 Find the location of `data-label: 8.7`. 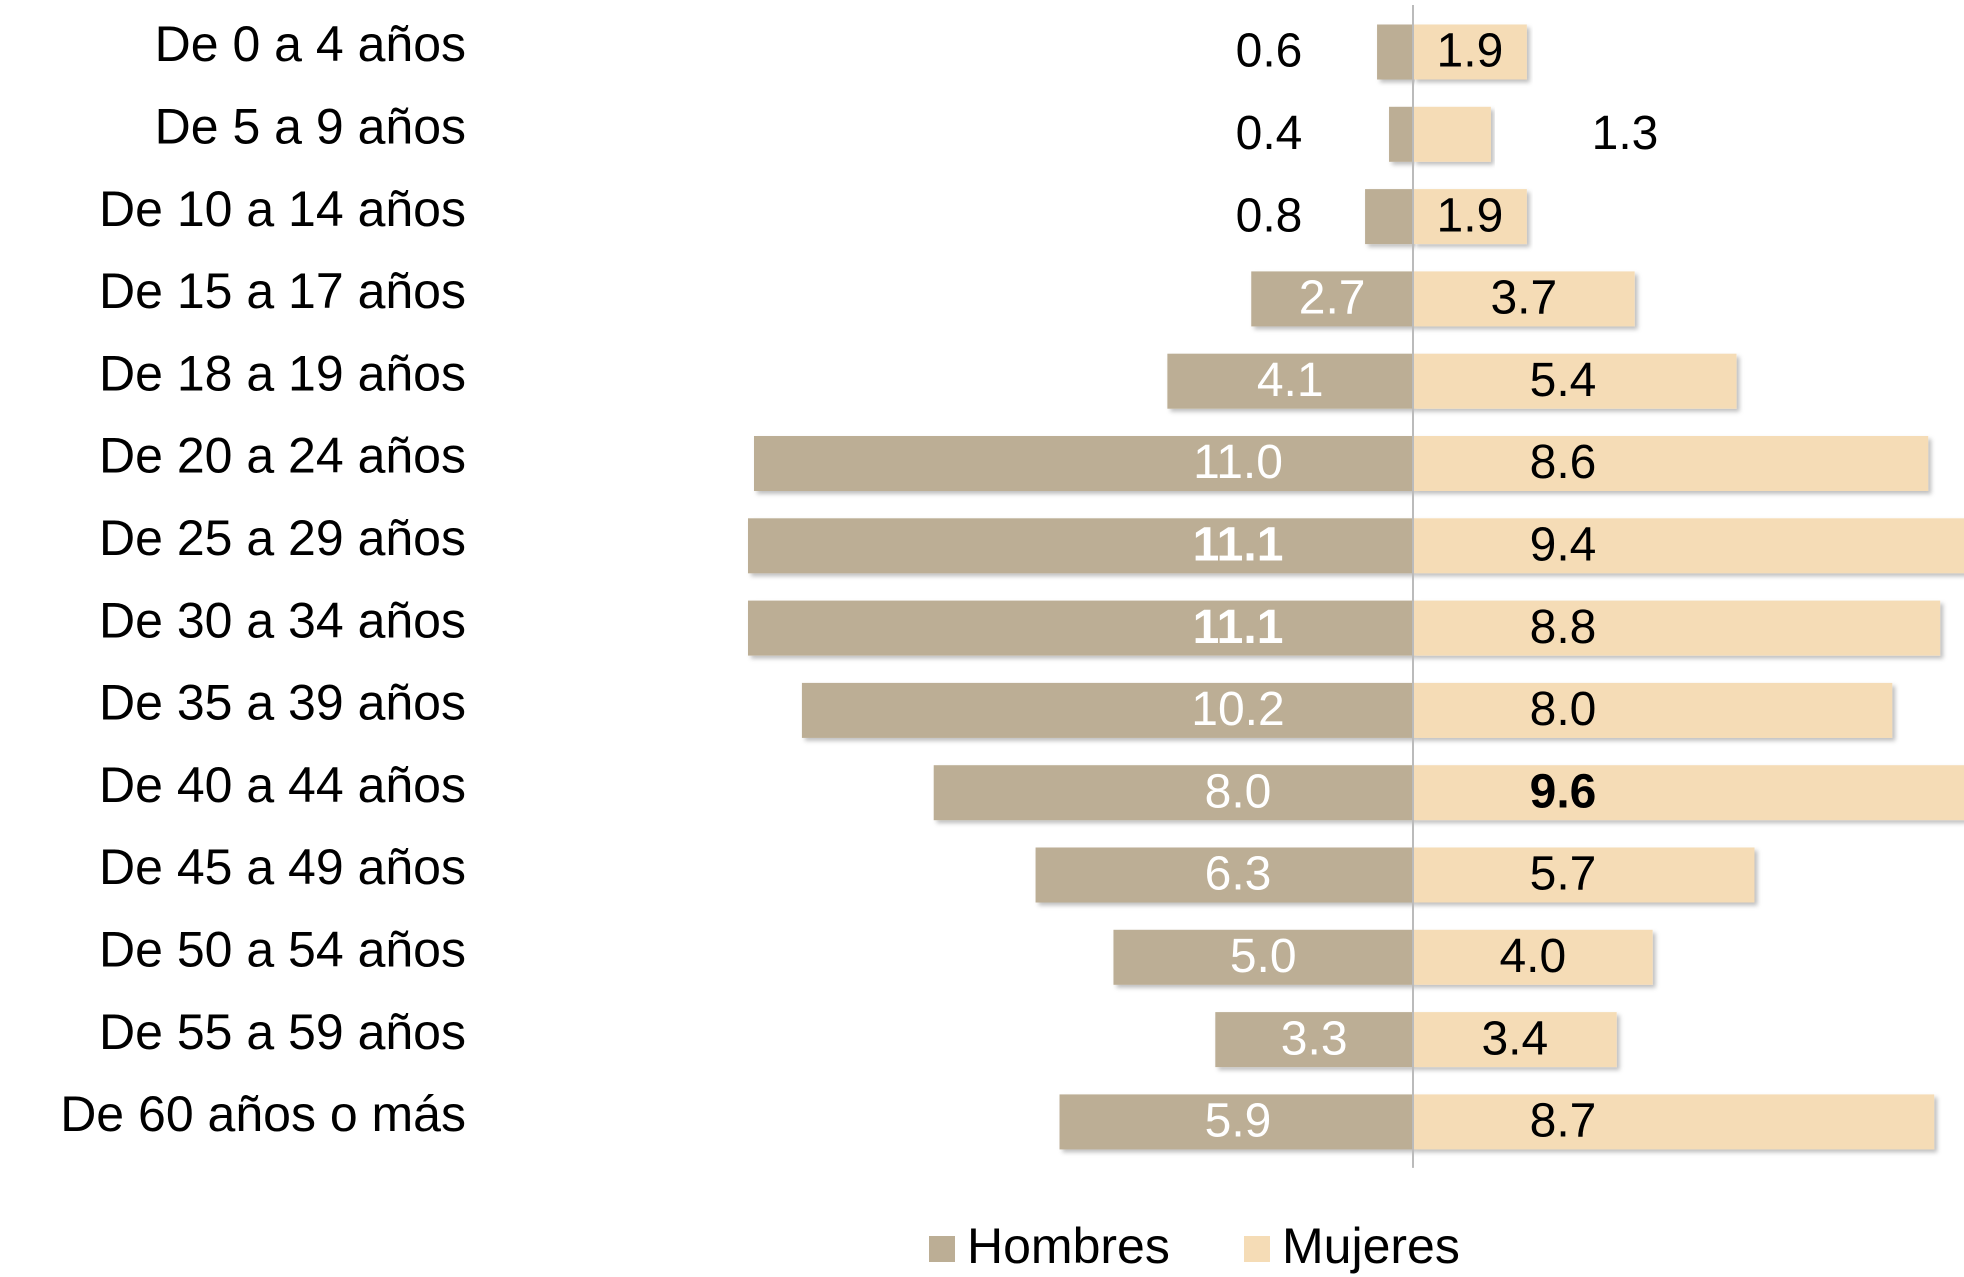

data-label: 8.7 is located at coordinates (1563, 1121).